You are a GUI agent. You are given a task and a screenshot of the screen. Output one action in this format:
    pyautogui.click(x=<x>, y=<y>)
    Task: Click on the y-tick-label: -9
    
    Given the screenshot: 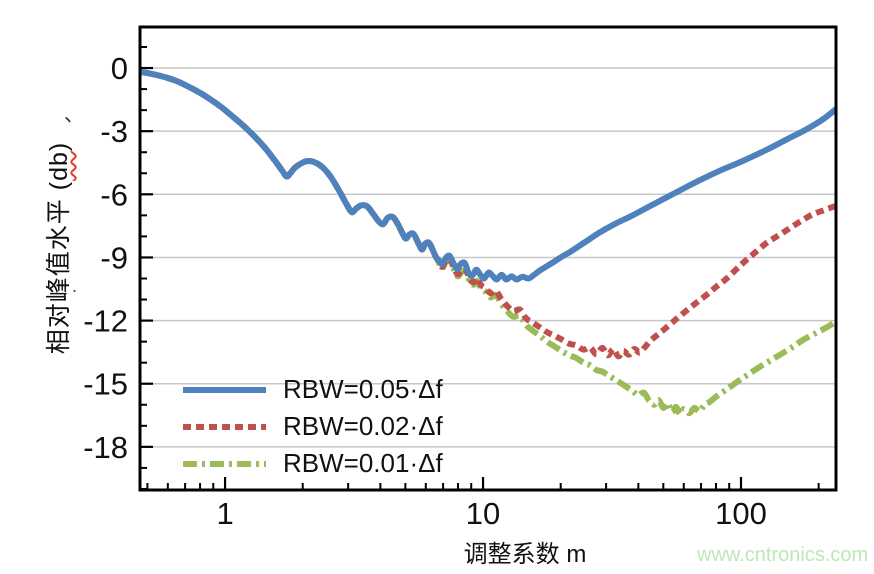 What is the action you would take?
    pyautogui.click(x=114, y=257)
    